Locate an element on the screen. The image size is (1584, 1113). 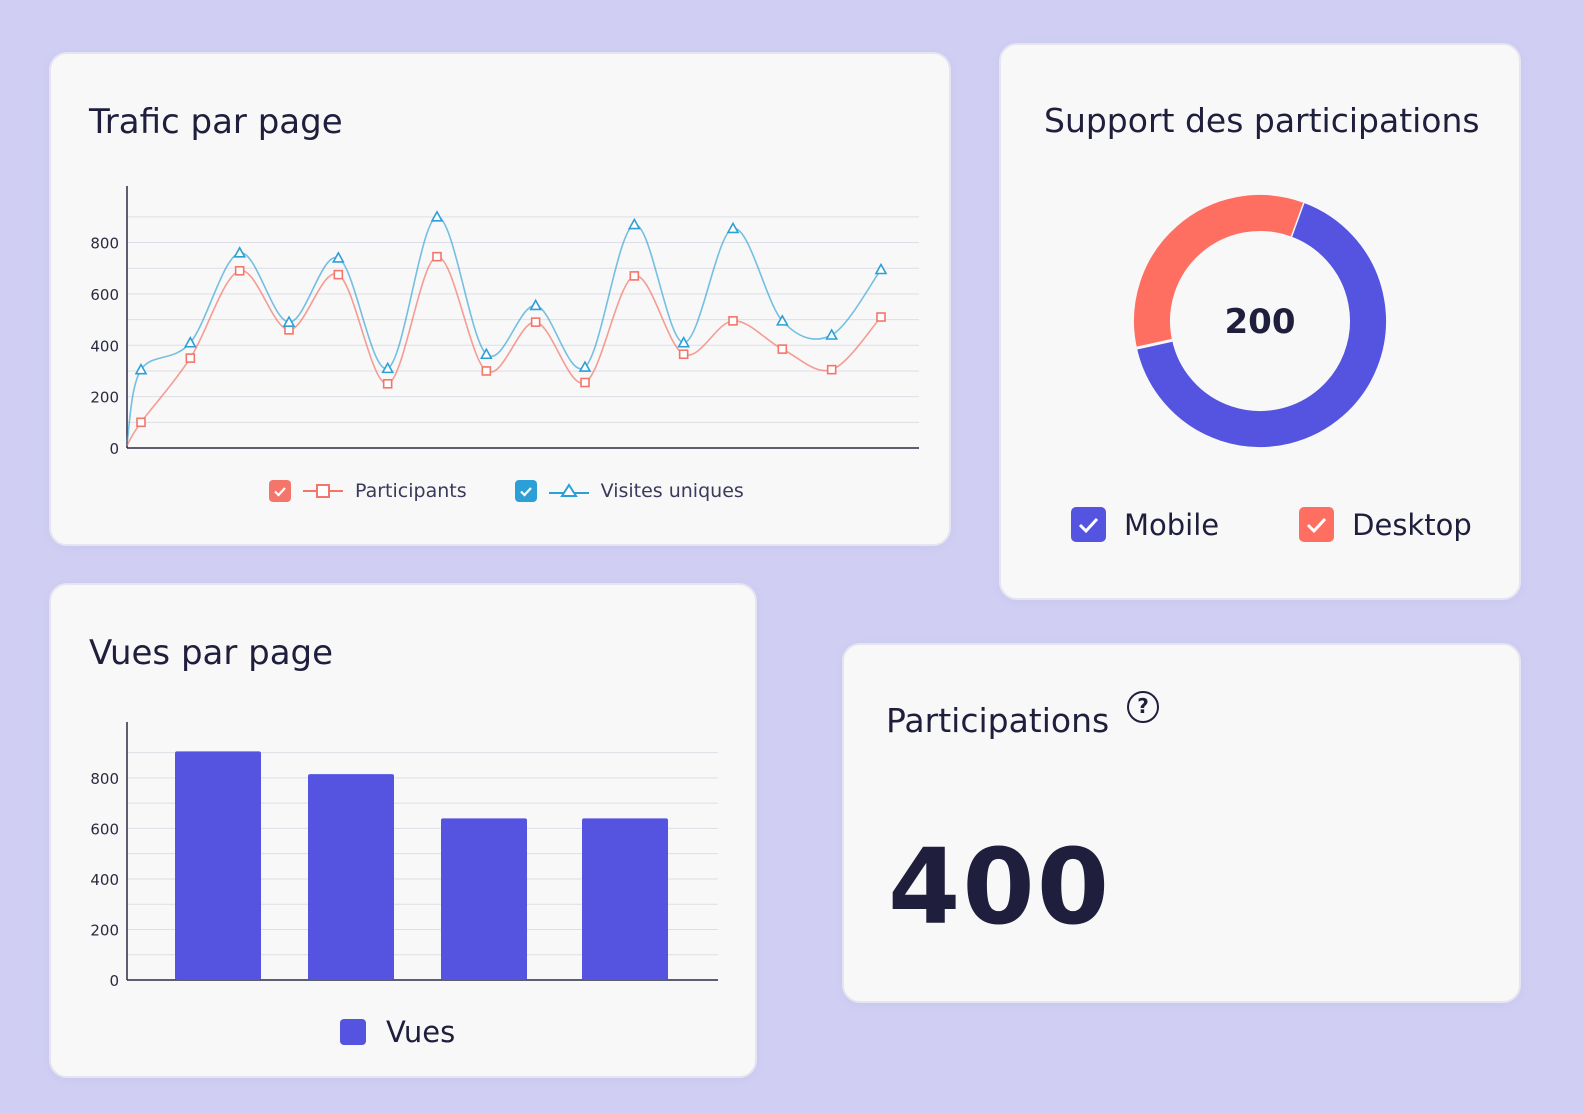
legend-label-mobile: Mobile is located at coordinates (1172, 524).